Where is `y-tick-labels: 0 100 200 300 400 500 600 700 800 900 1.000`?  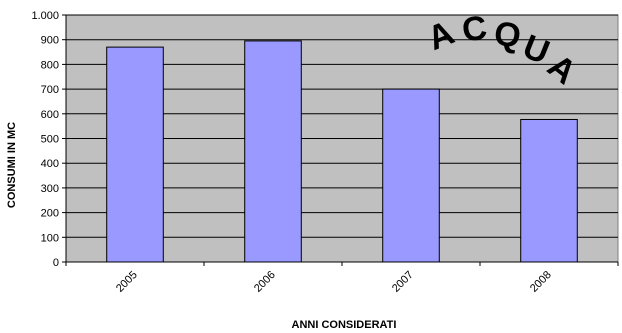
y-tick-labels: 0 100 200 300 400 500 600 700 800 900 1.000 is located at coordinates (45, 139).